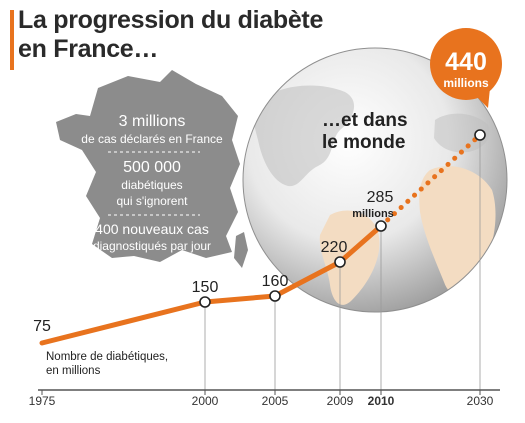 This screenshot has height=423, width=525. Describe the element at coordinates (365, 120) in the screenshot. I see `world-caption-line1: …et dans` at that location.